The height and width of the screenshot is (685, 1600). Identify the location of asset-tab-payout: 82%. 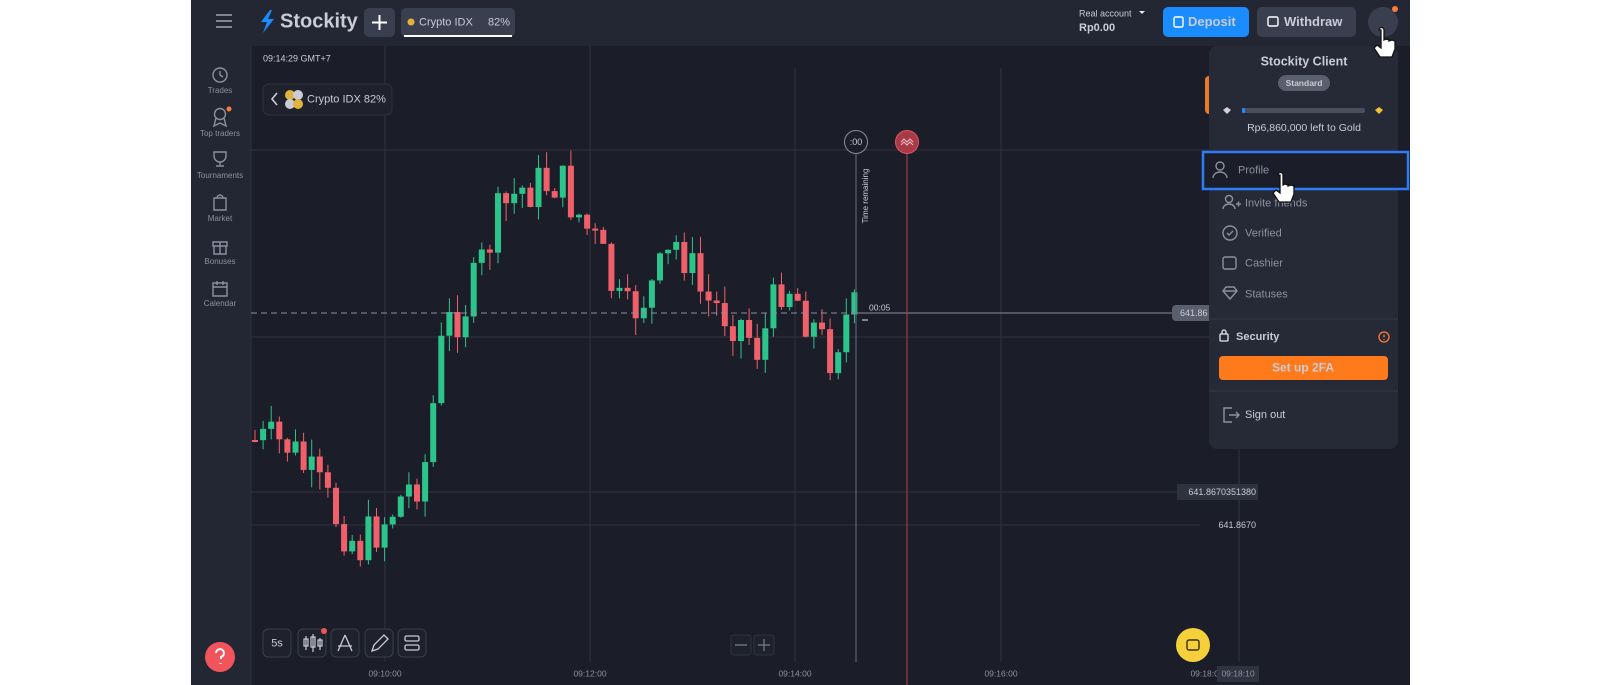
(499, 22).